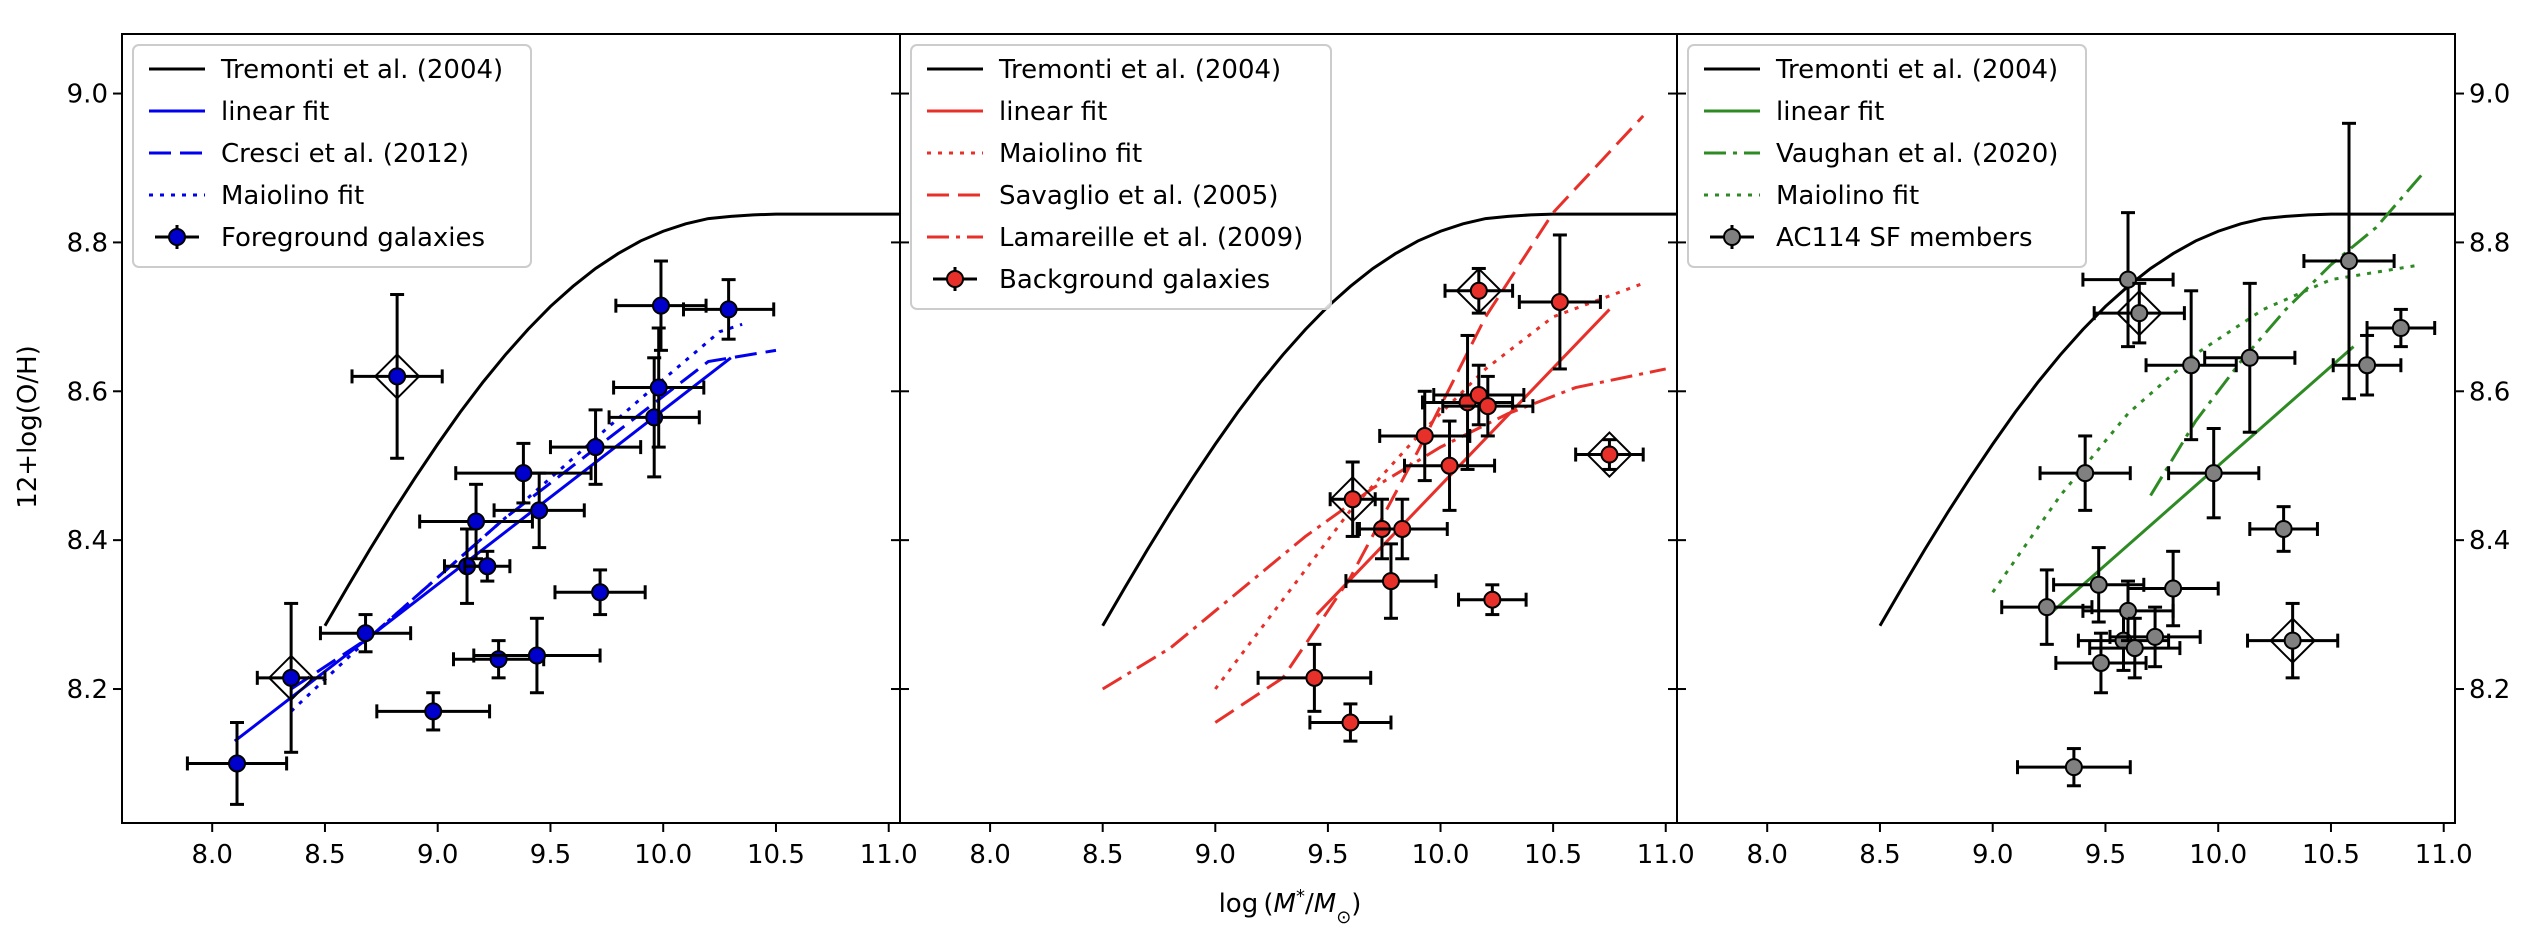  Describe the element at coordinates (1441, 855) in the screenshot. I see `x-tick-label: 10.0` at that location.